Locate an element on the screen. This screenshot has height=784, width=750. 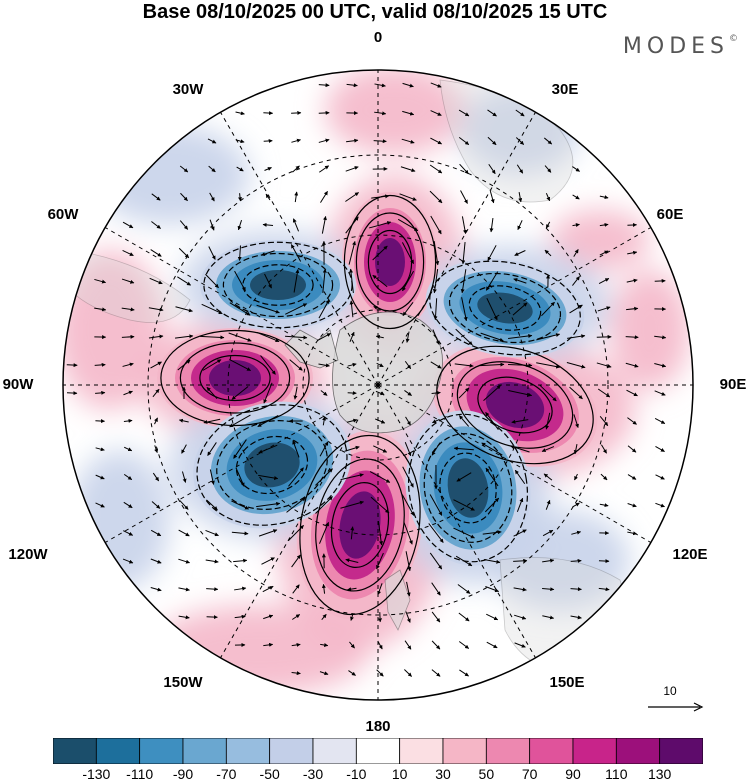
longitude-label-30w: 30W is located at coordinates (188, 90).